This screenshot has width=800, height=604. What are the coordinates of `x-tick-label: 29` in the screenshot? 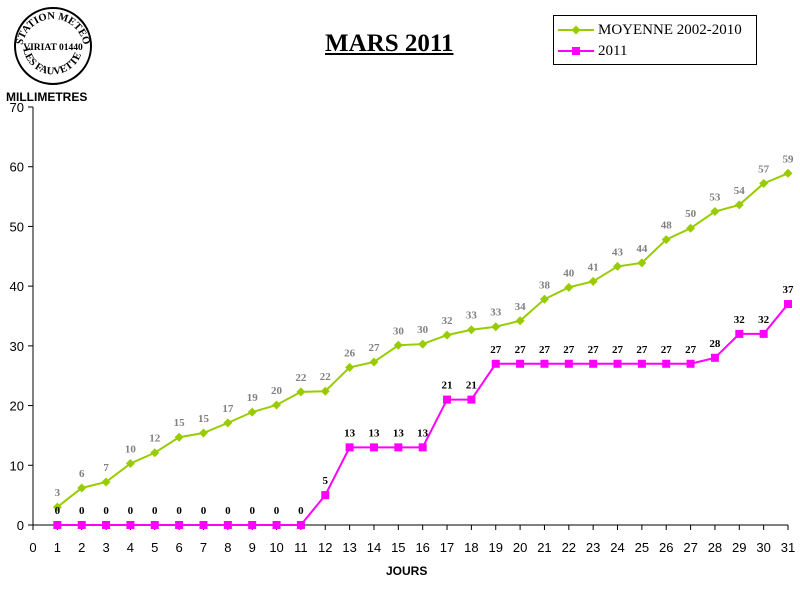 It's located at (739, 547).